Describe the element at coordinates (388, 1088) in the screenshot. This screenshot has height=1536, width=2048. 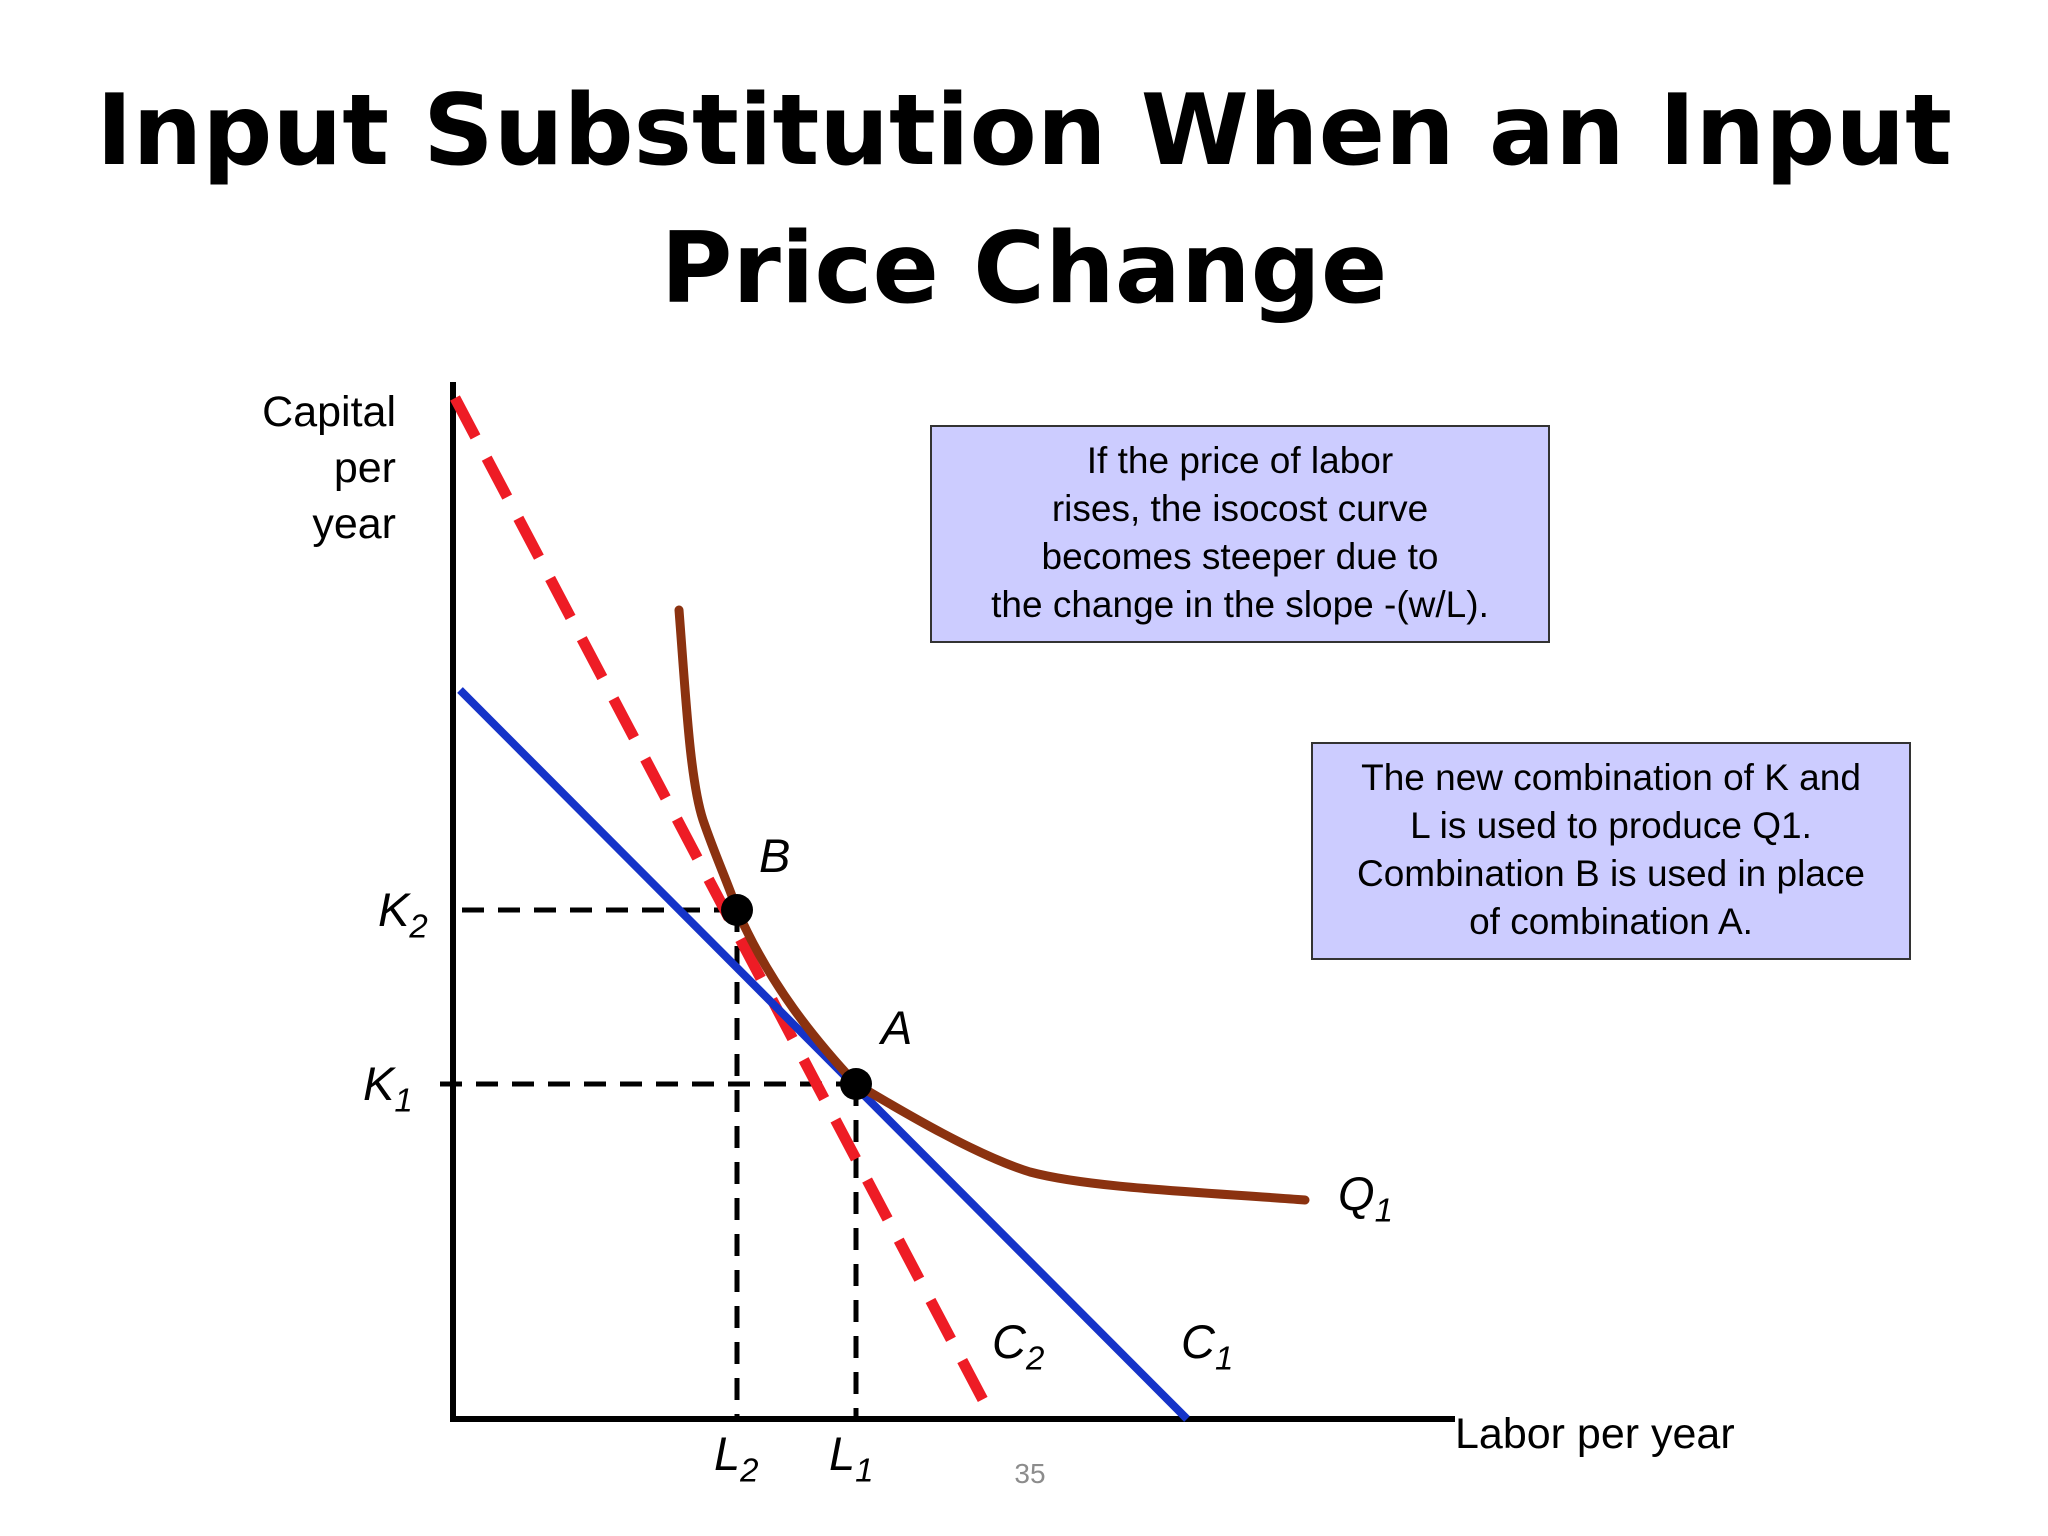
I see `k1-label: K1` at that location.